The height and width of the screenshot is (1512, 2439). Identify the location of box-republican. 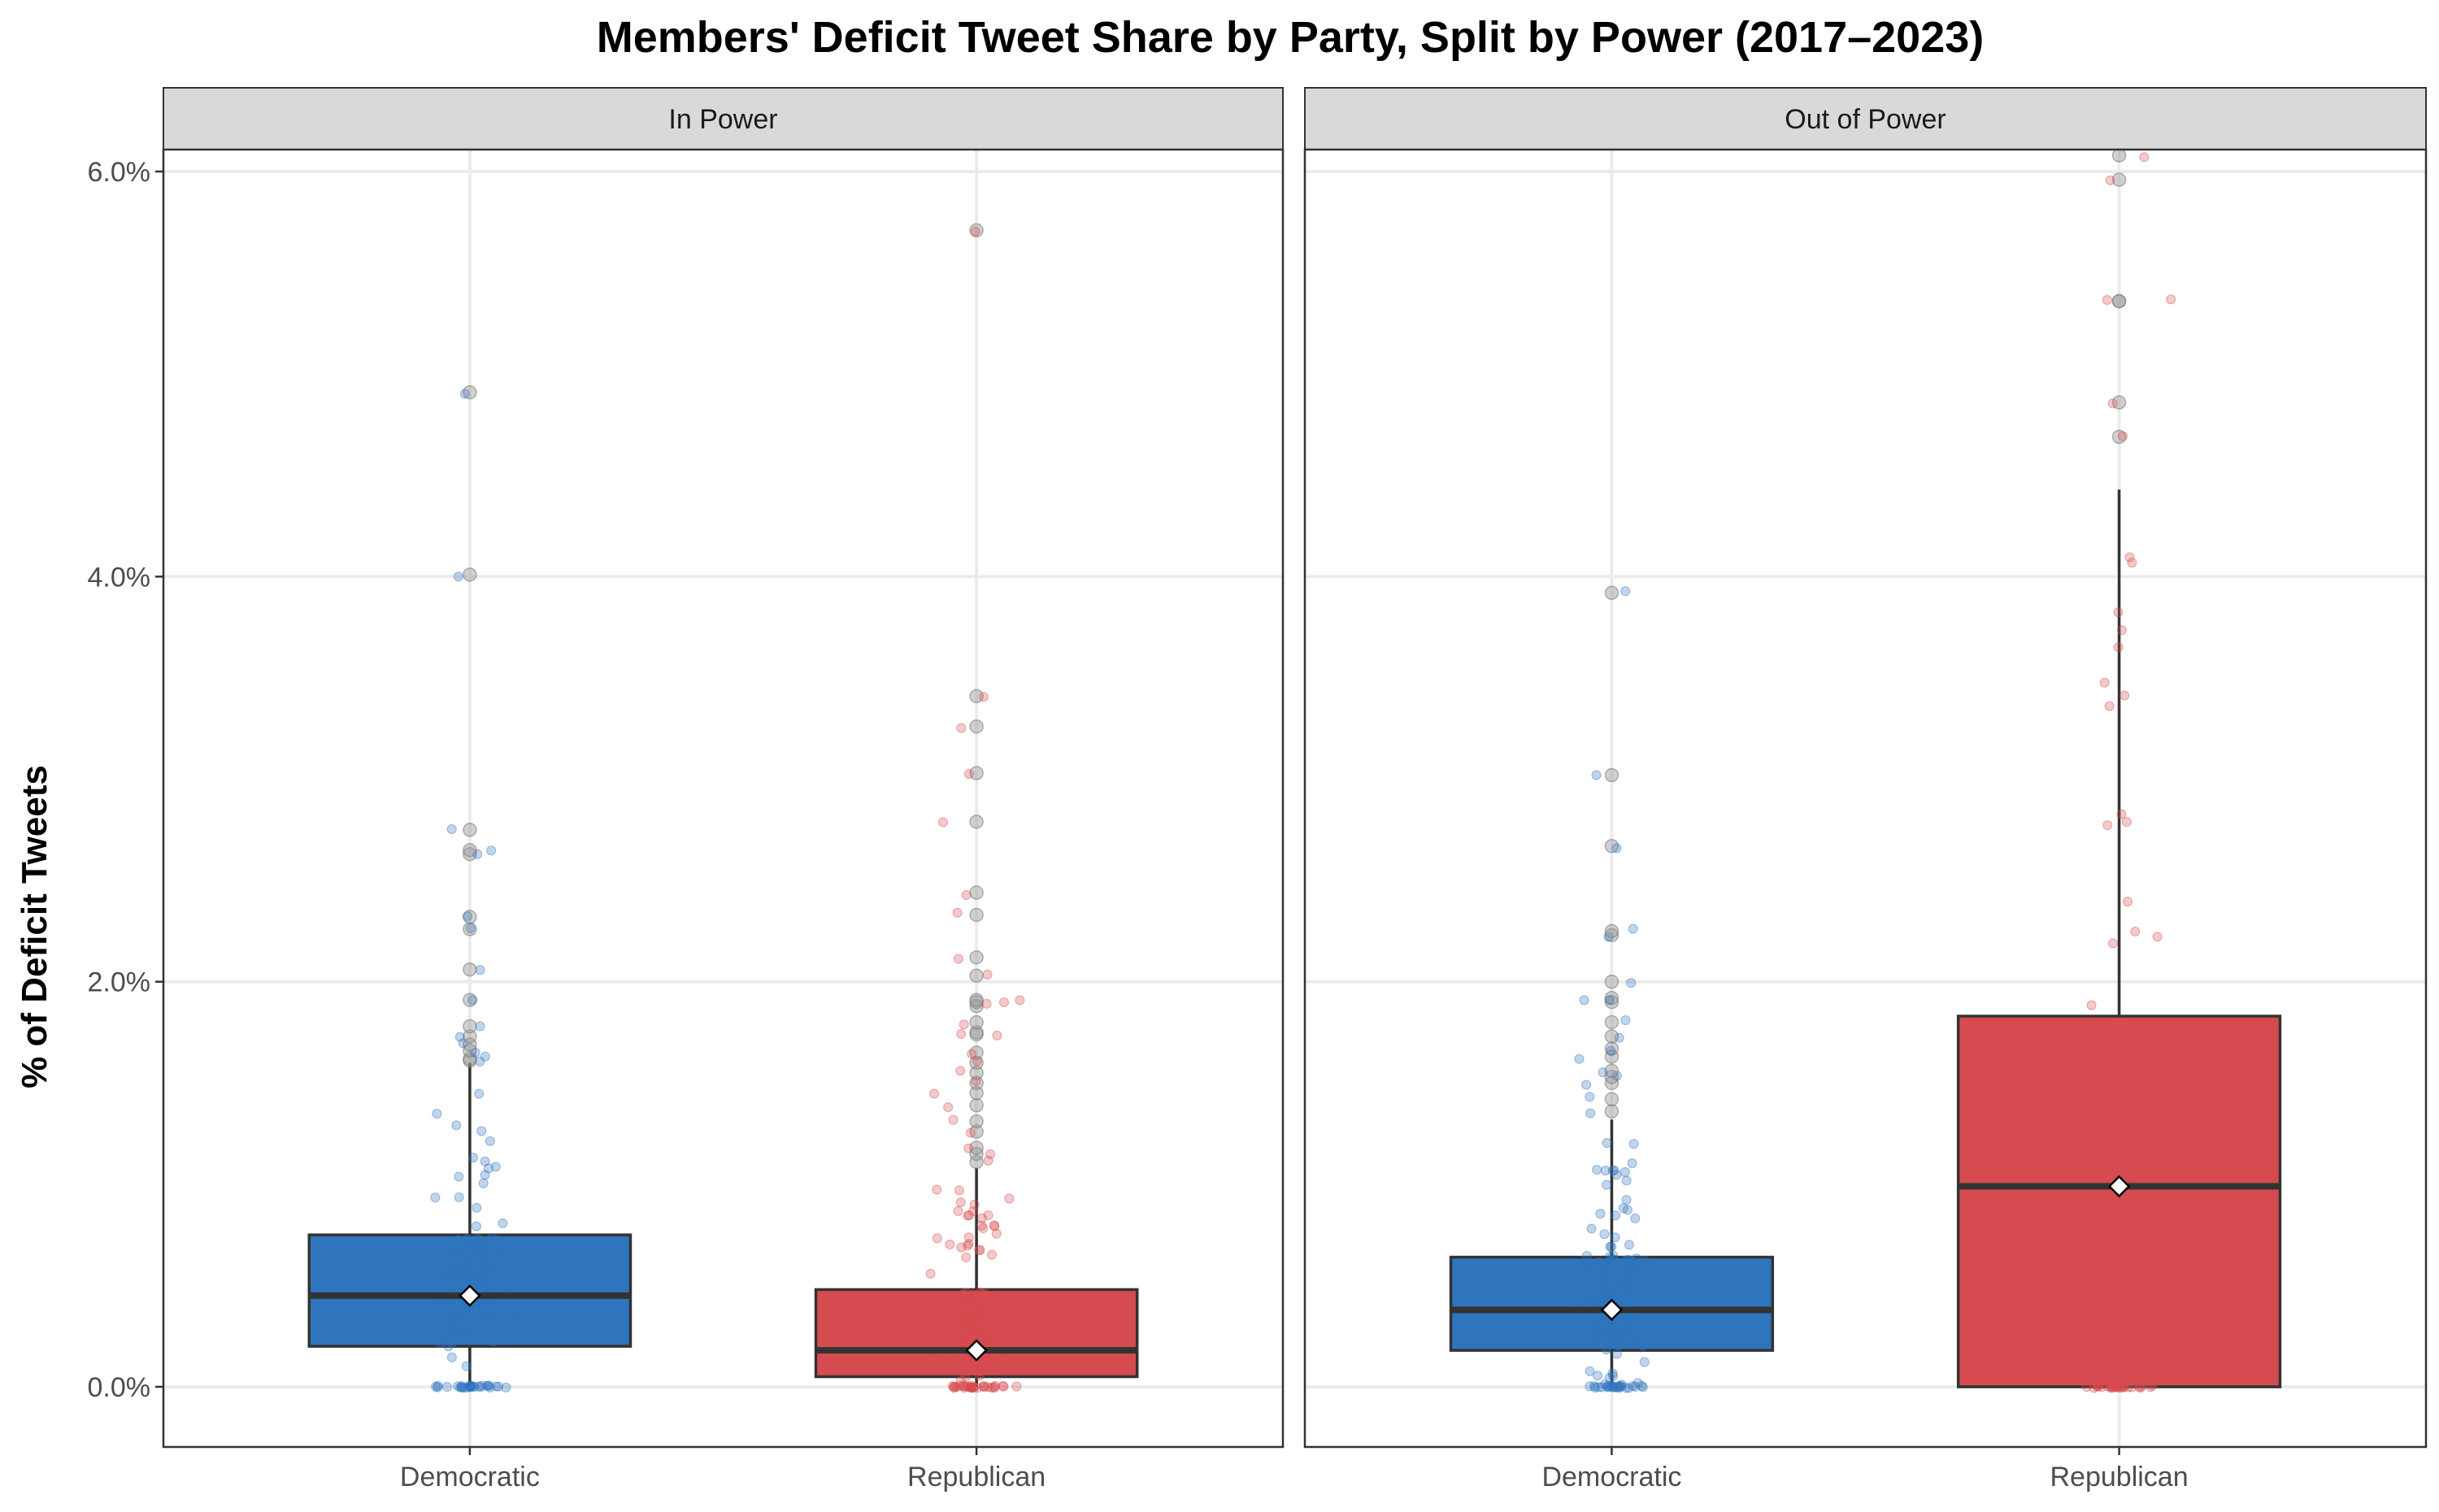
(976, 808).